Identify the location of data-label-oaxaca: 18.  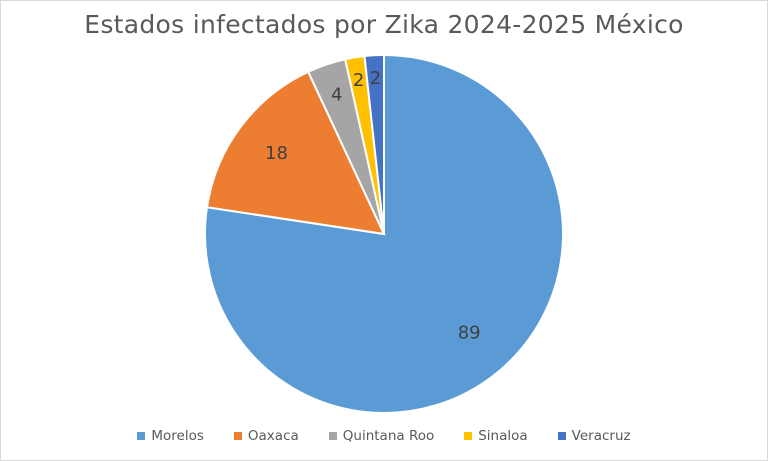
(276, 153).